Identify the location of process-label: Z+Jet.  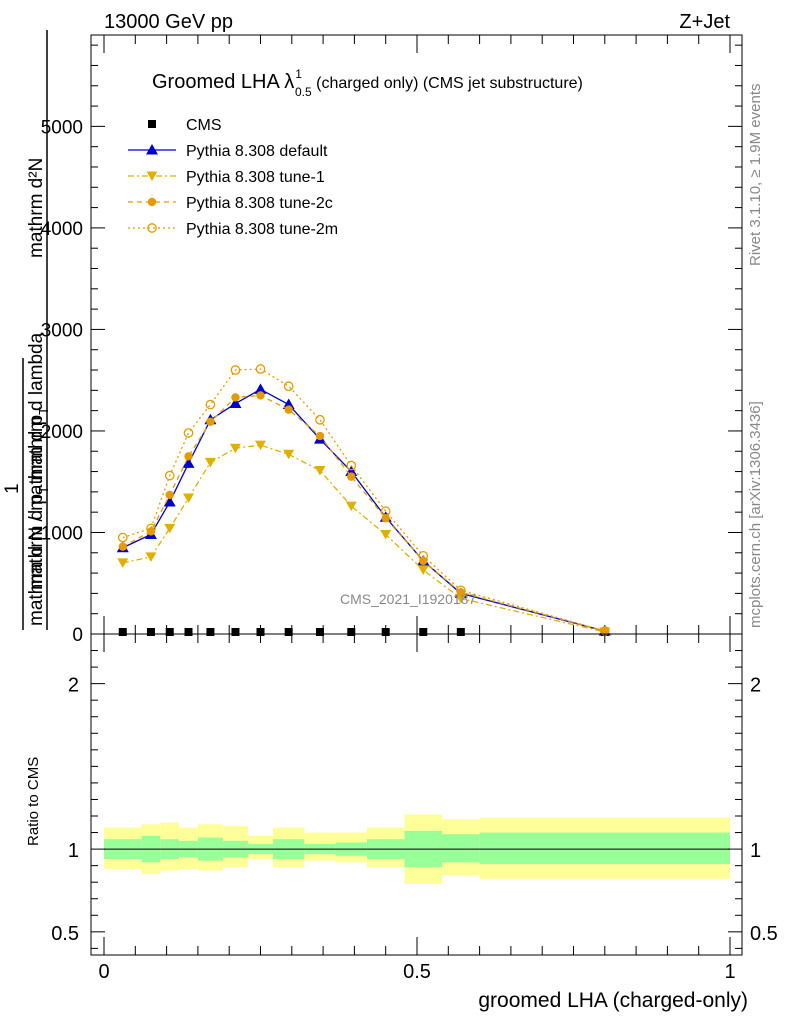
(704, 22).